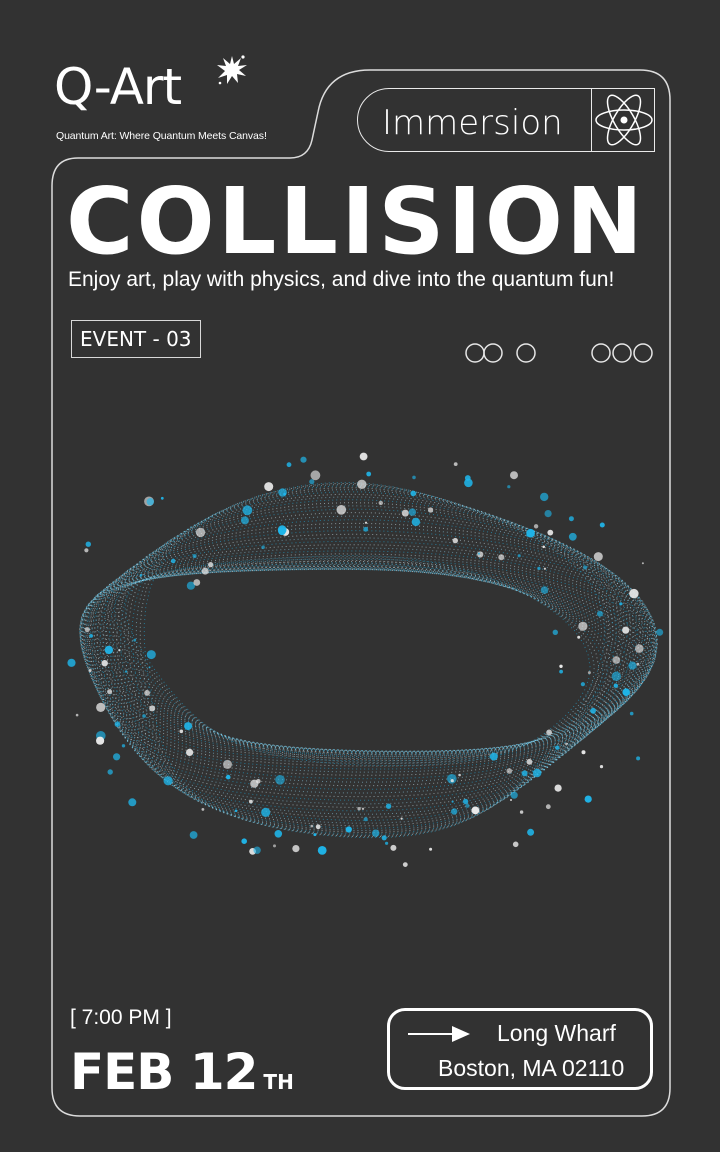 The width and height of the screenshot is (720, 1152). I want to click on atom-badge-box, so click(623, 120).